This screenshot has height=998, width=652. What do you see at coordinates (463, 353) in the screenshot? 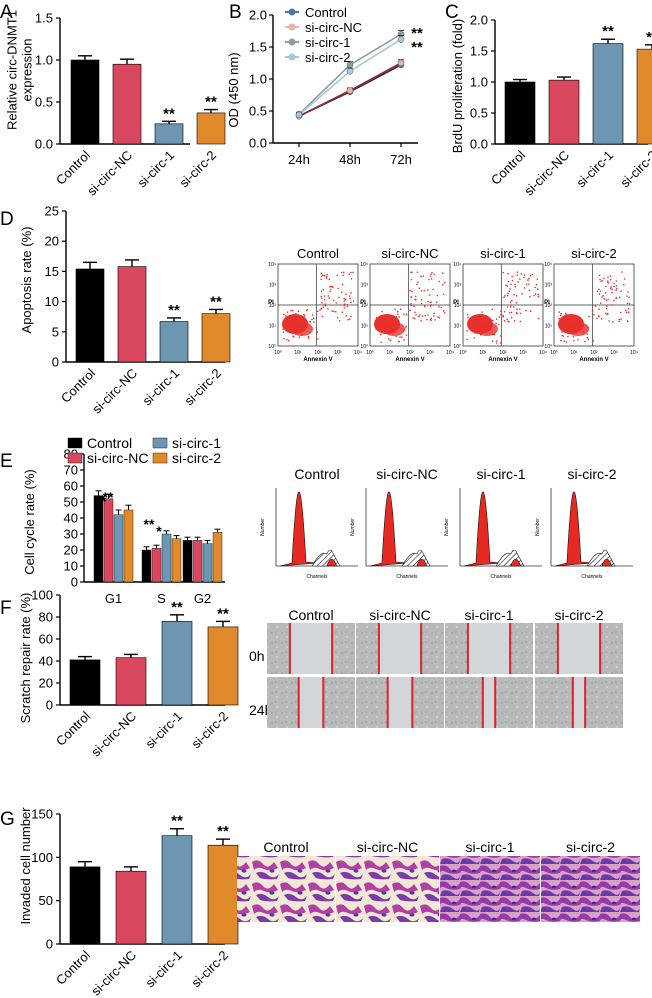
I see `flow-x-tick: 10⁰` at bounding box center [463, 353].